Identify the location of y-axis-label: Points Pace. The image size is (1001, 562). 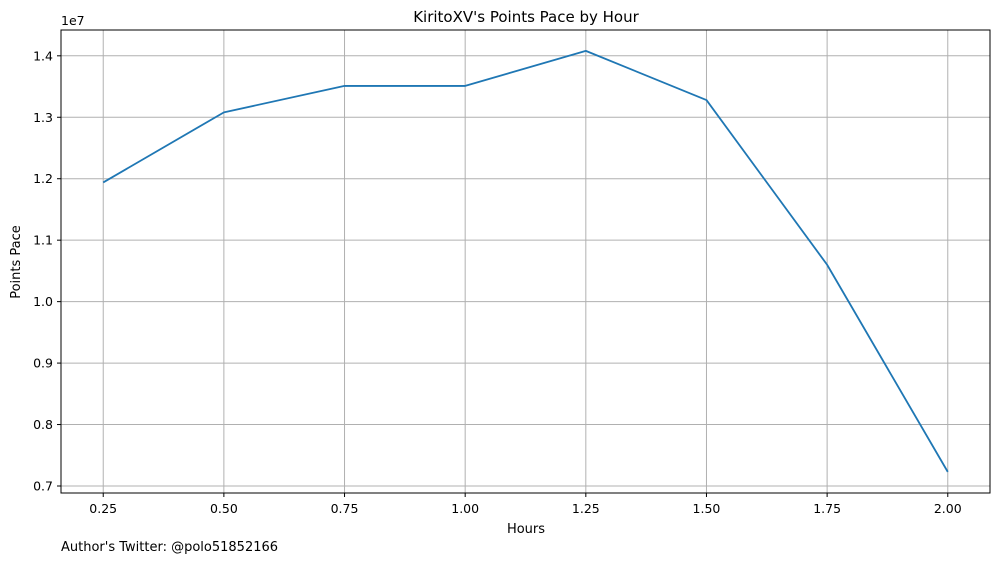
(16, 262).